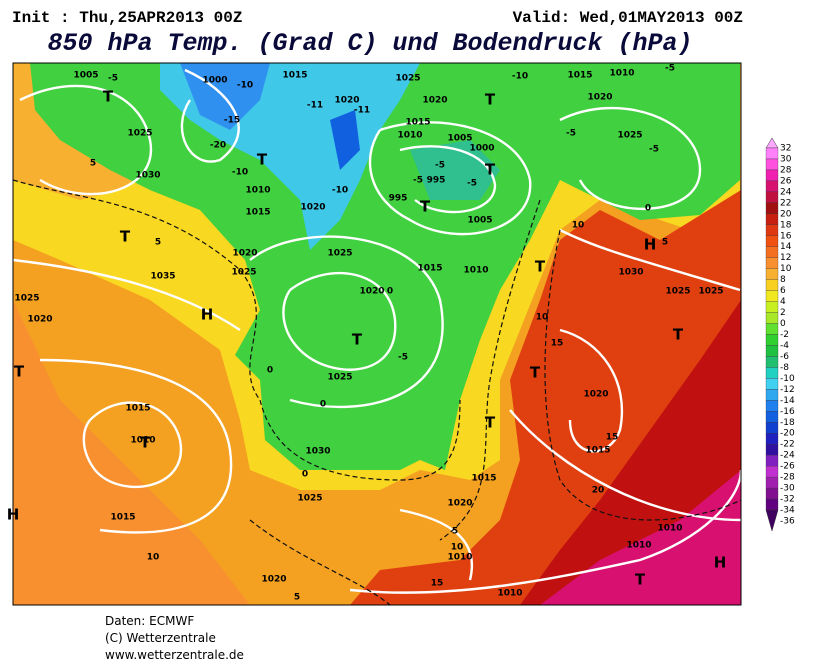 This screenshot has height=671, width=815. Describe the element at coordinates (787, 522) in the screenshot. I see `color-bar-label: -36` at that location.